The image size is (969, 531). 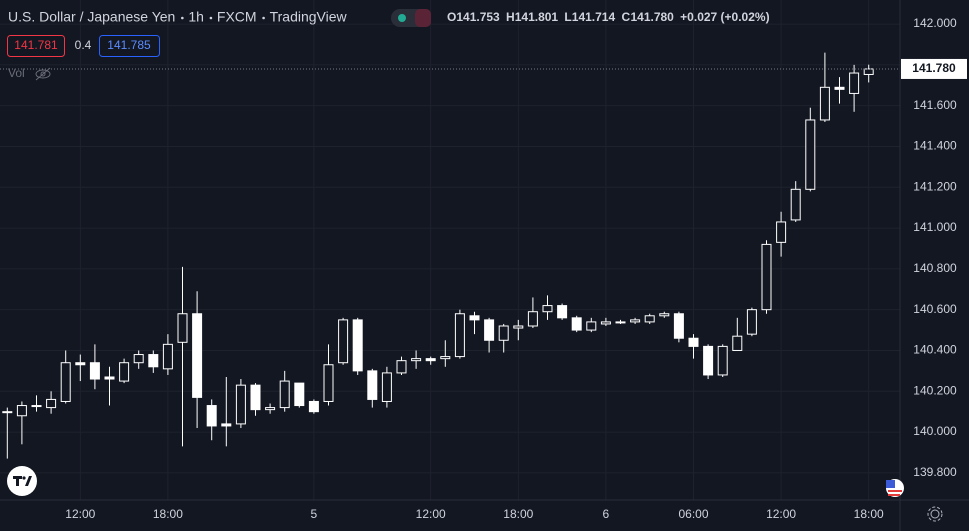 What do you see at coordinates (652, 17) in the screenshot?
I see `legend-value: 141.780` at bounding box center [652, 17].